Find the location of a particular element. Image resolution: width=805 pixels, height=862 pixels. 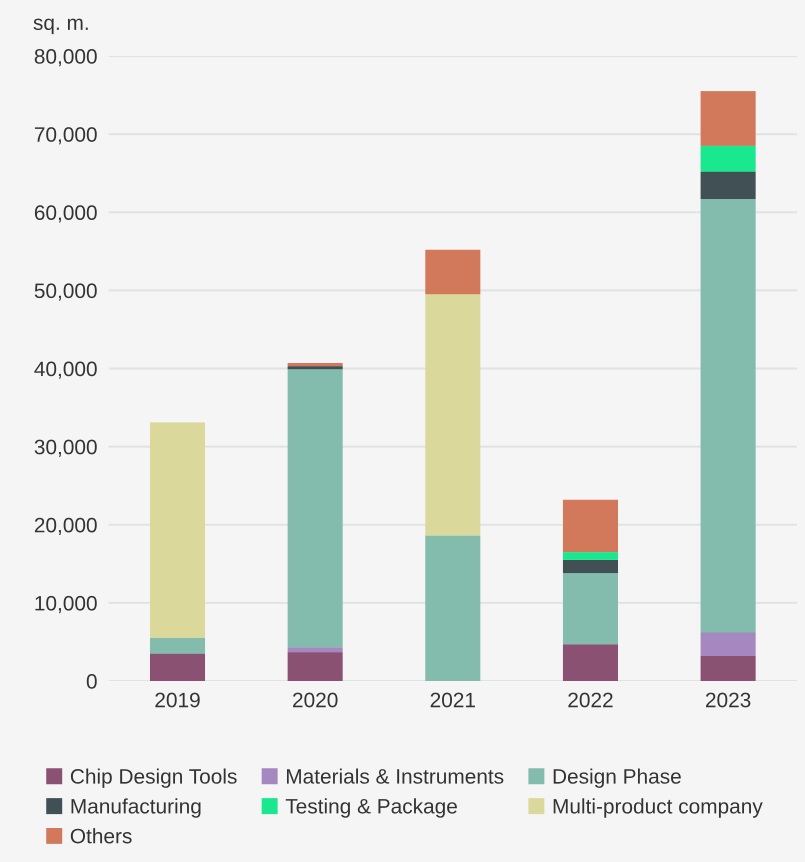

x-tick-label: 2020 is located at coordinates (315, 700).